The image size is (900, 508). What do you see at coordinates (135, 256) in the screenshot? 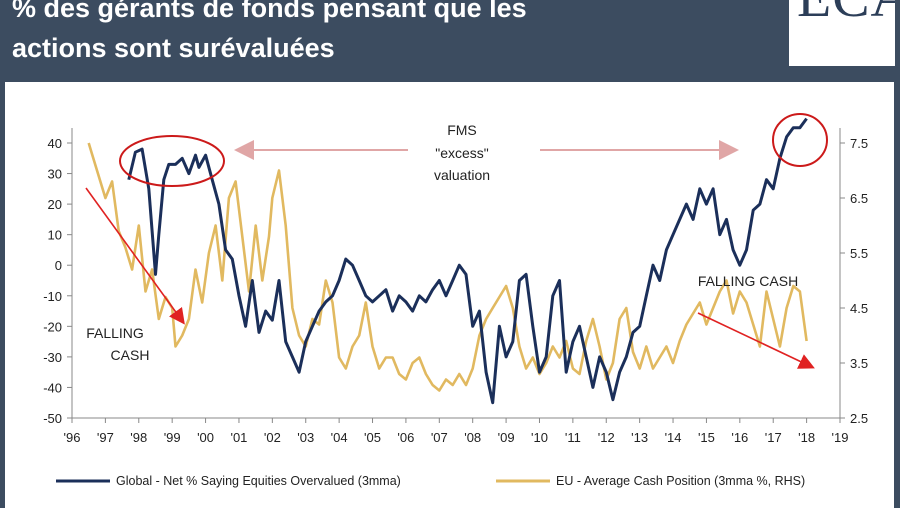
I see `falling-cash-arrow-left` at bounding box center [135, 256].